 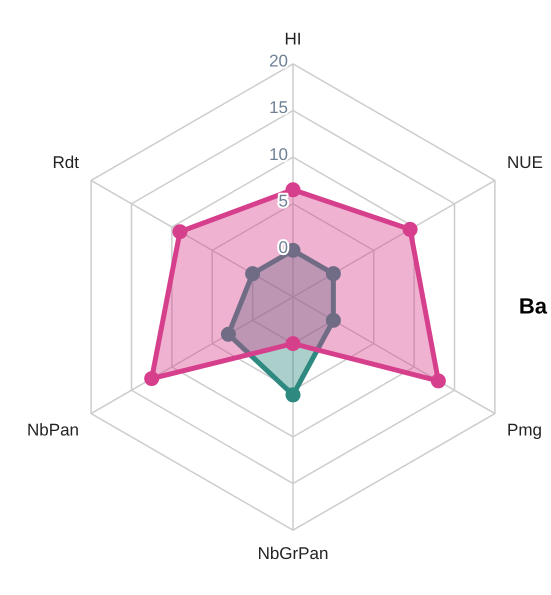 I want to click on y-tick-label: 5, so click(x=283, y=200).